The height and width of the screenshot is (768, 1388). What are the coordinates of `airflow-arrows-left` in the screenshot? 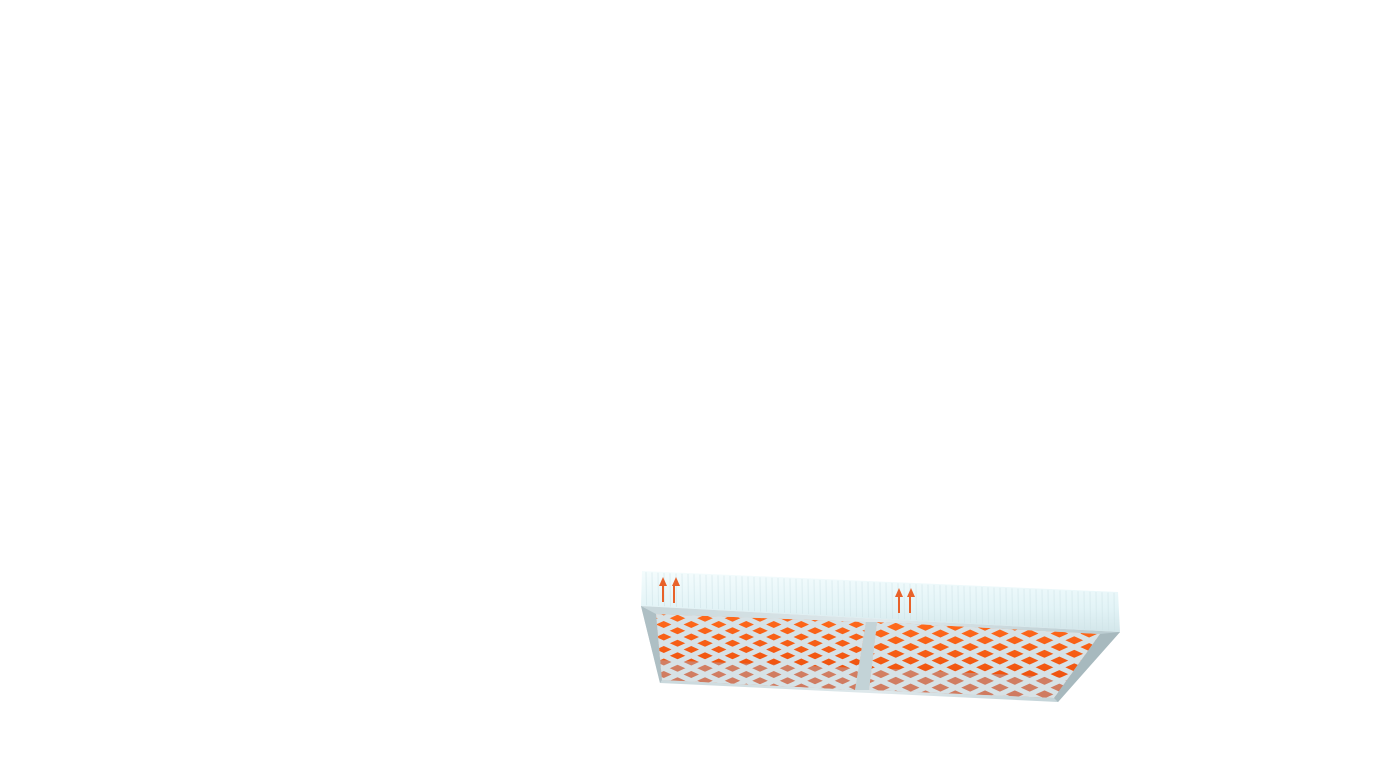 It's located at (669, 590).